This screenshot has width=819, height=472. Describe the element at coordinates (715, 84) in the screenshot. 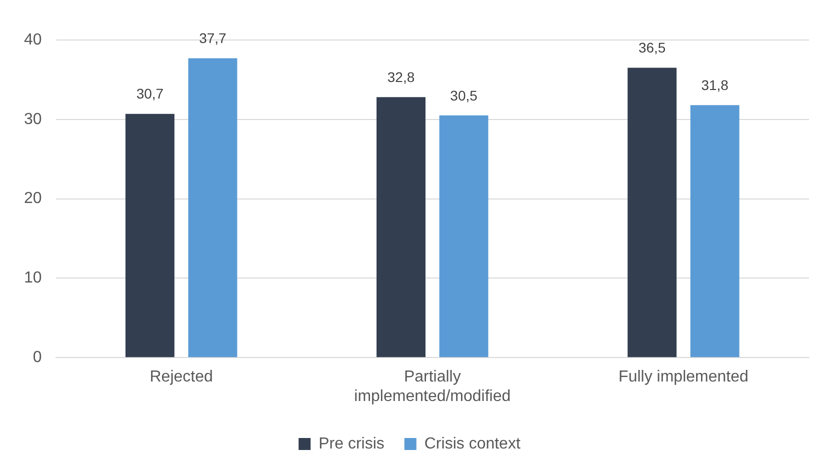

I see `data-label: 31,8` at that location.